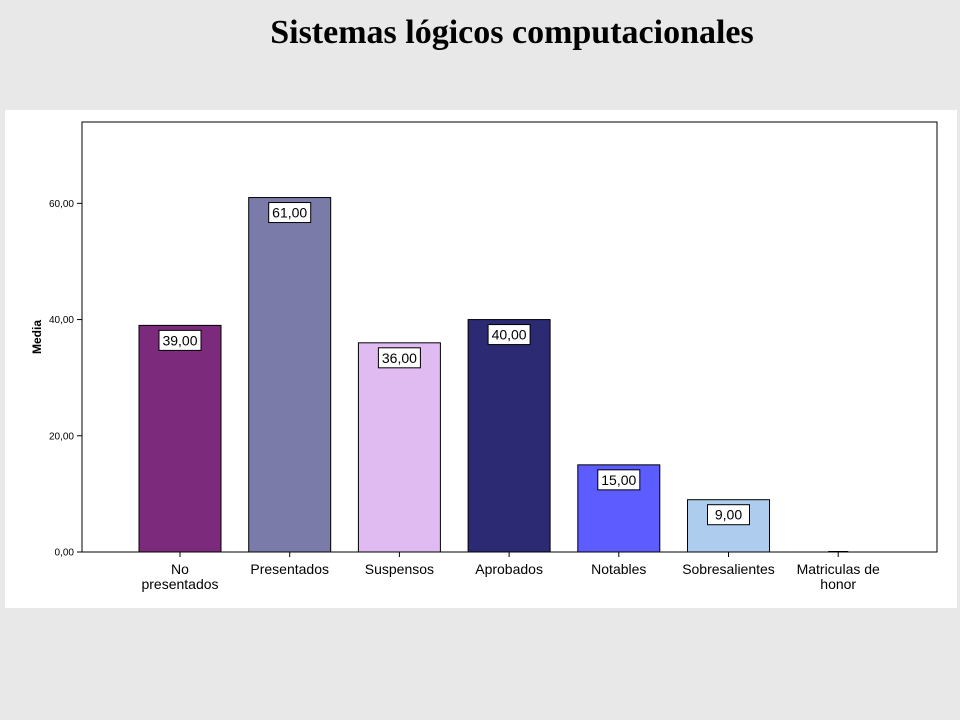 The height and width of the screenshot is (720, 960). Describe the element at coordinates (61, 436) in the screenshot. I see `y-tick-label: 20,00` at that location.